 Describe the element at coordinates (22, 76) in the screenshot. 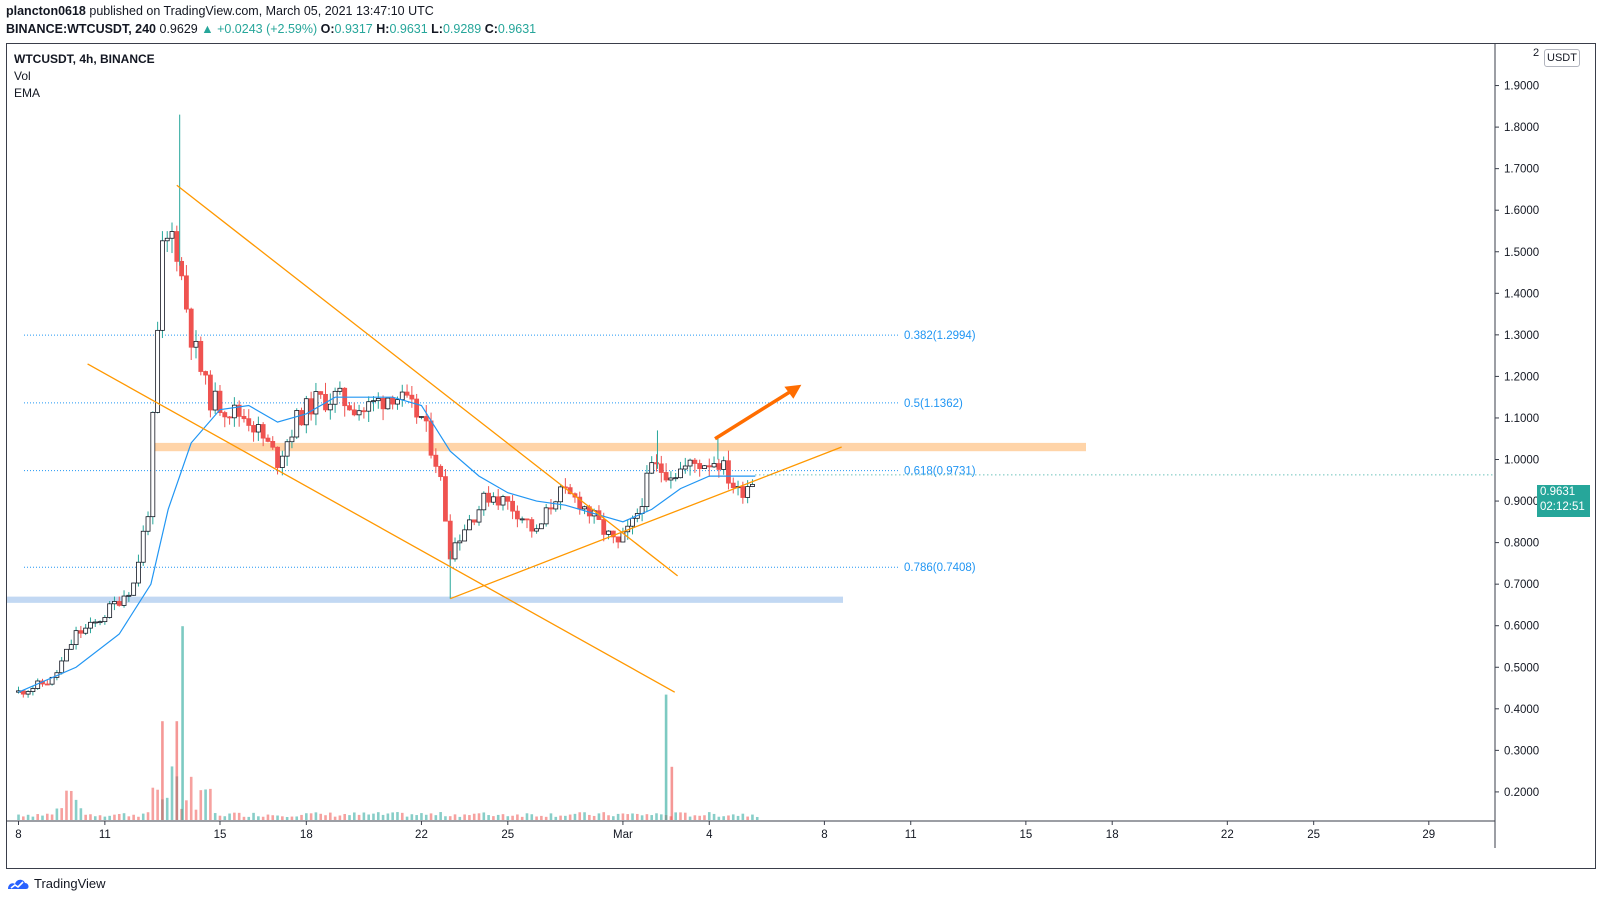

I see `legend-vol: Vol` at that location.